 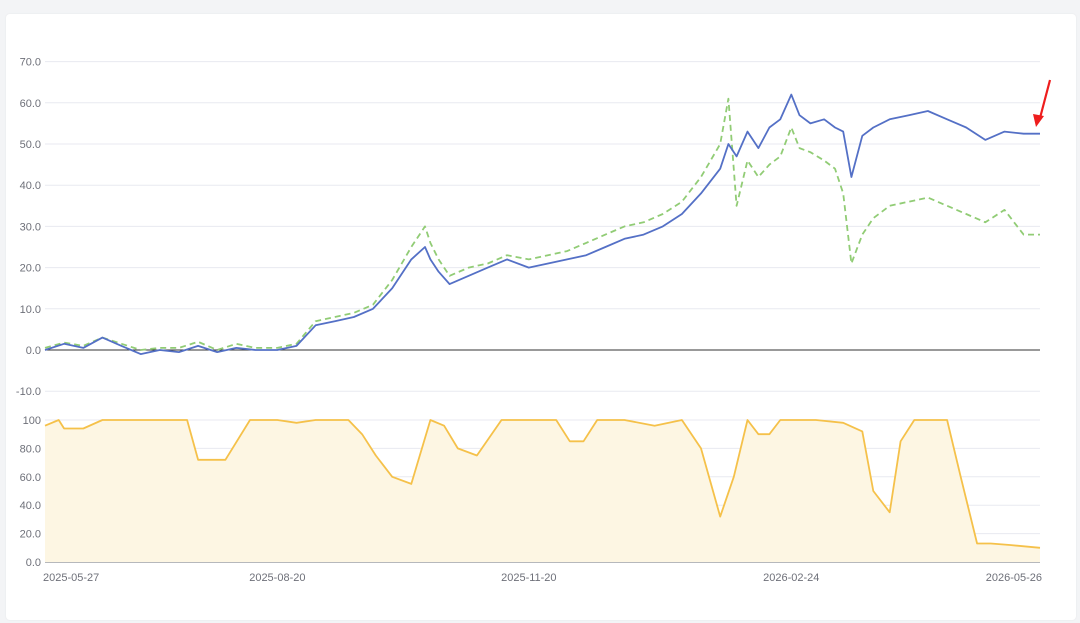 I want to click on latest-marker-arrow, so click(x=1042, y=103).